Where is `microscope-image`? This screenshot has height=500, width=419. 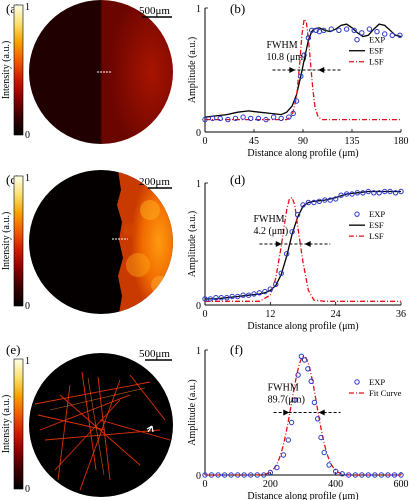 microscope-image is located at coordinates (101, 425).